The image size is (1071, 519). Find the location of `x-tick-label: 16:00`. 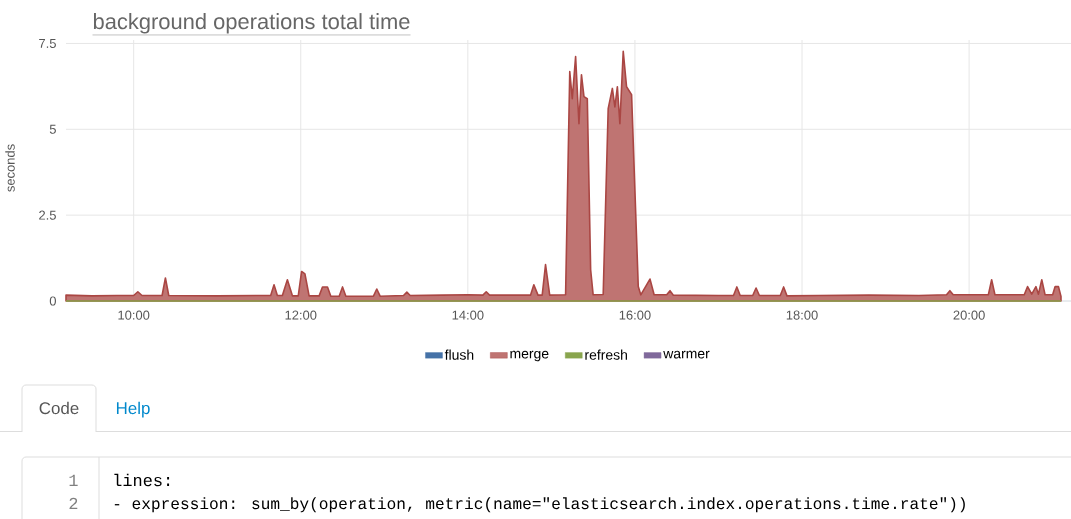

x-tick-label: 16:00 is located at coordinates (635, 315).